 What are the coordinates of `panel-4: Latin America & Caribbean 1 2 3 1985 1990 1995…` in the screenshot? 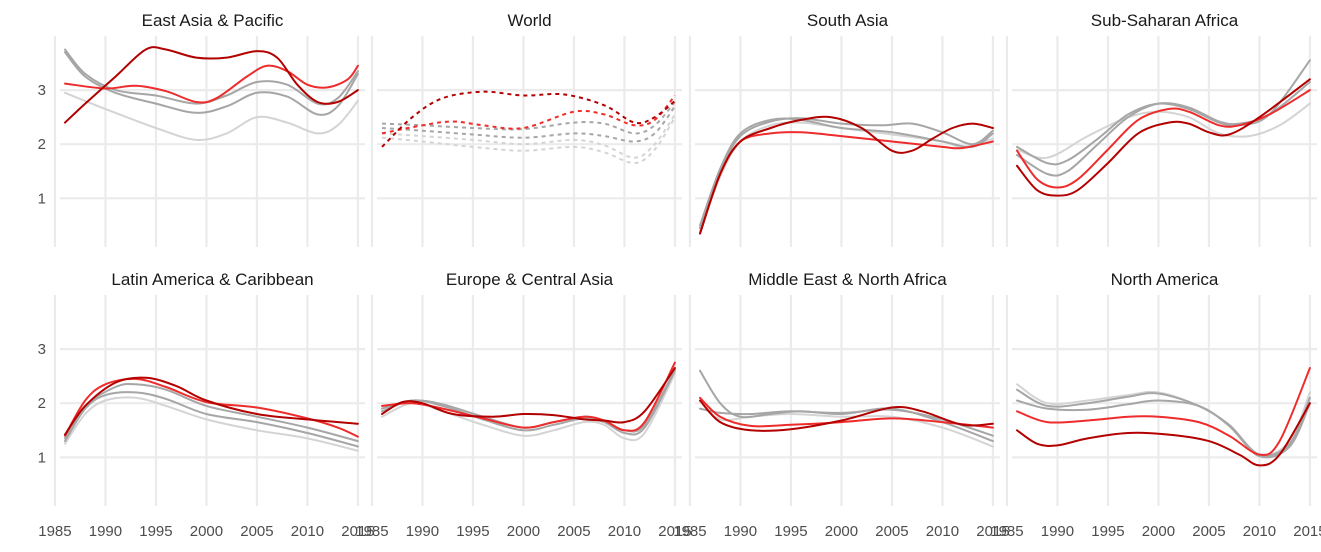 It's located at (206, 405).